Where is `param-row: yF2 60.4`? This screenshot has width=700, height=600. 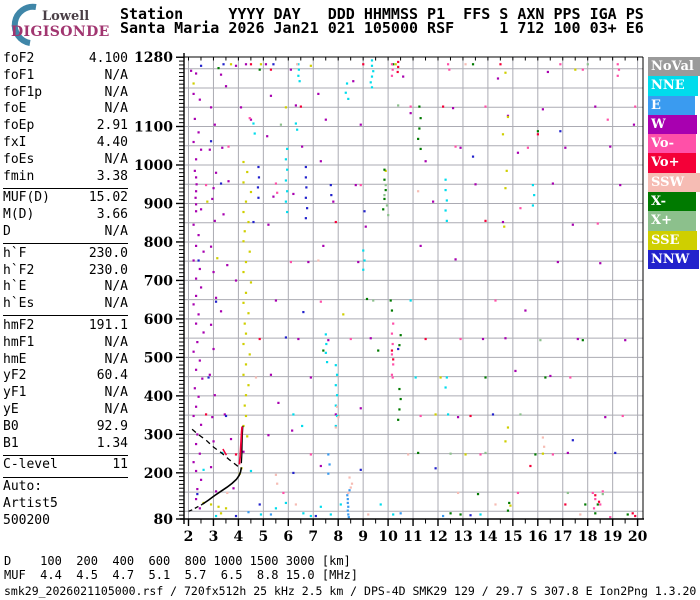 param-row: yF2 60.4 is located at coordinates (65, 376).